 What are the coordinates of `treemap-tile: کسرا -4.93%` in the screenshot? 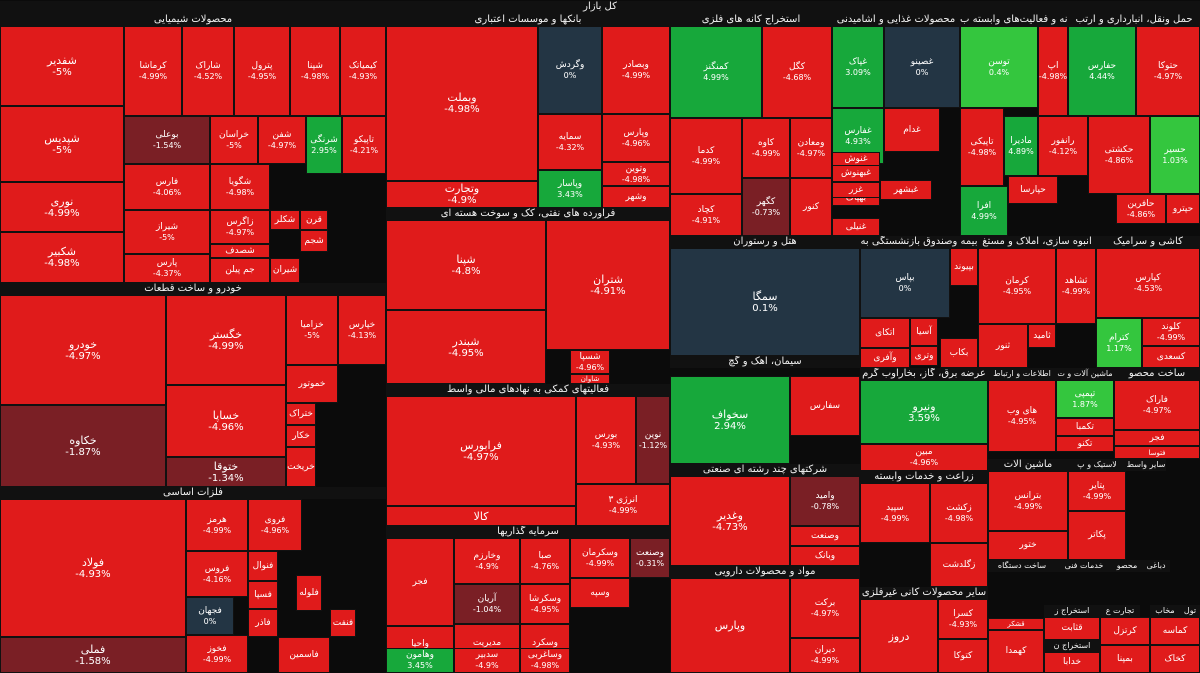 It's located at (963, 619).